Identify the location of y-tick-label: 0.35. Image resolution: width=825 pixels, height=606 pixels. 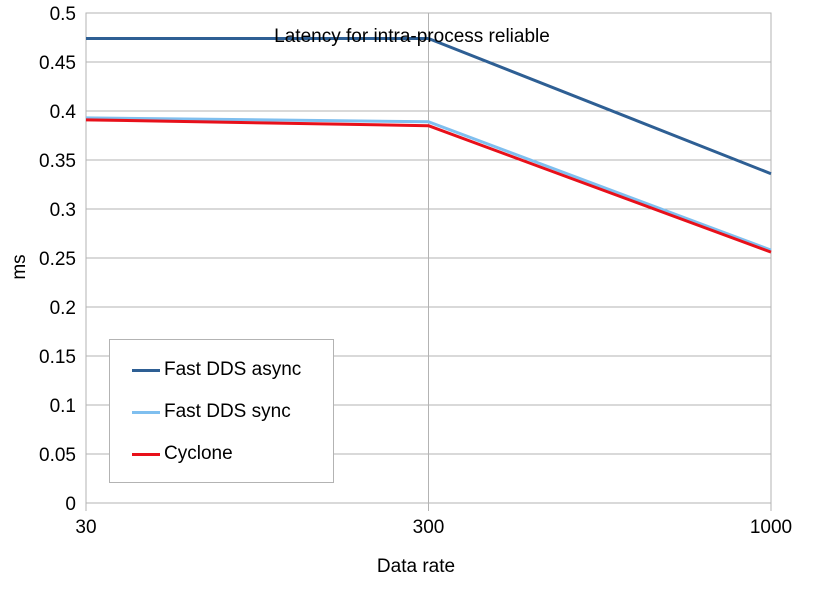
(57, 161).